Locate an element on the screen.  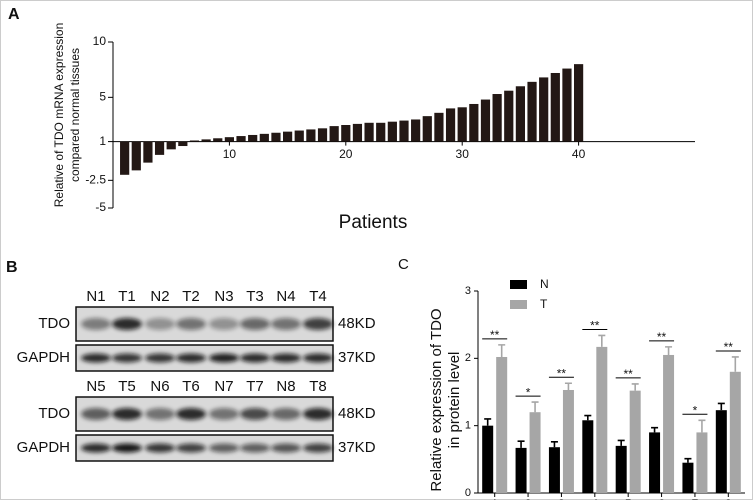
significance-label: * is located at coordinates (695, 410).